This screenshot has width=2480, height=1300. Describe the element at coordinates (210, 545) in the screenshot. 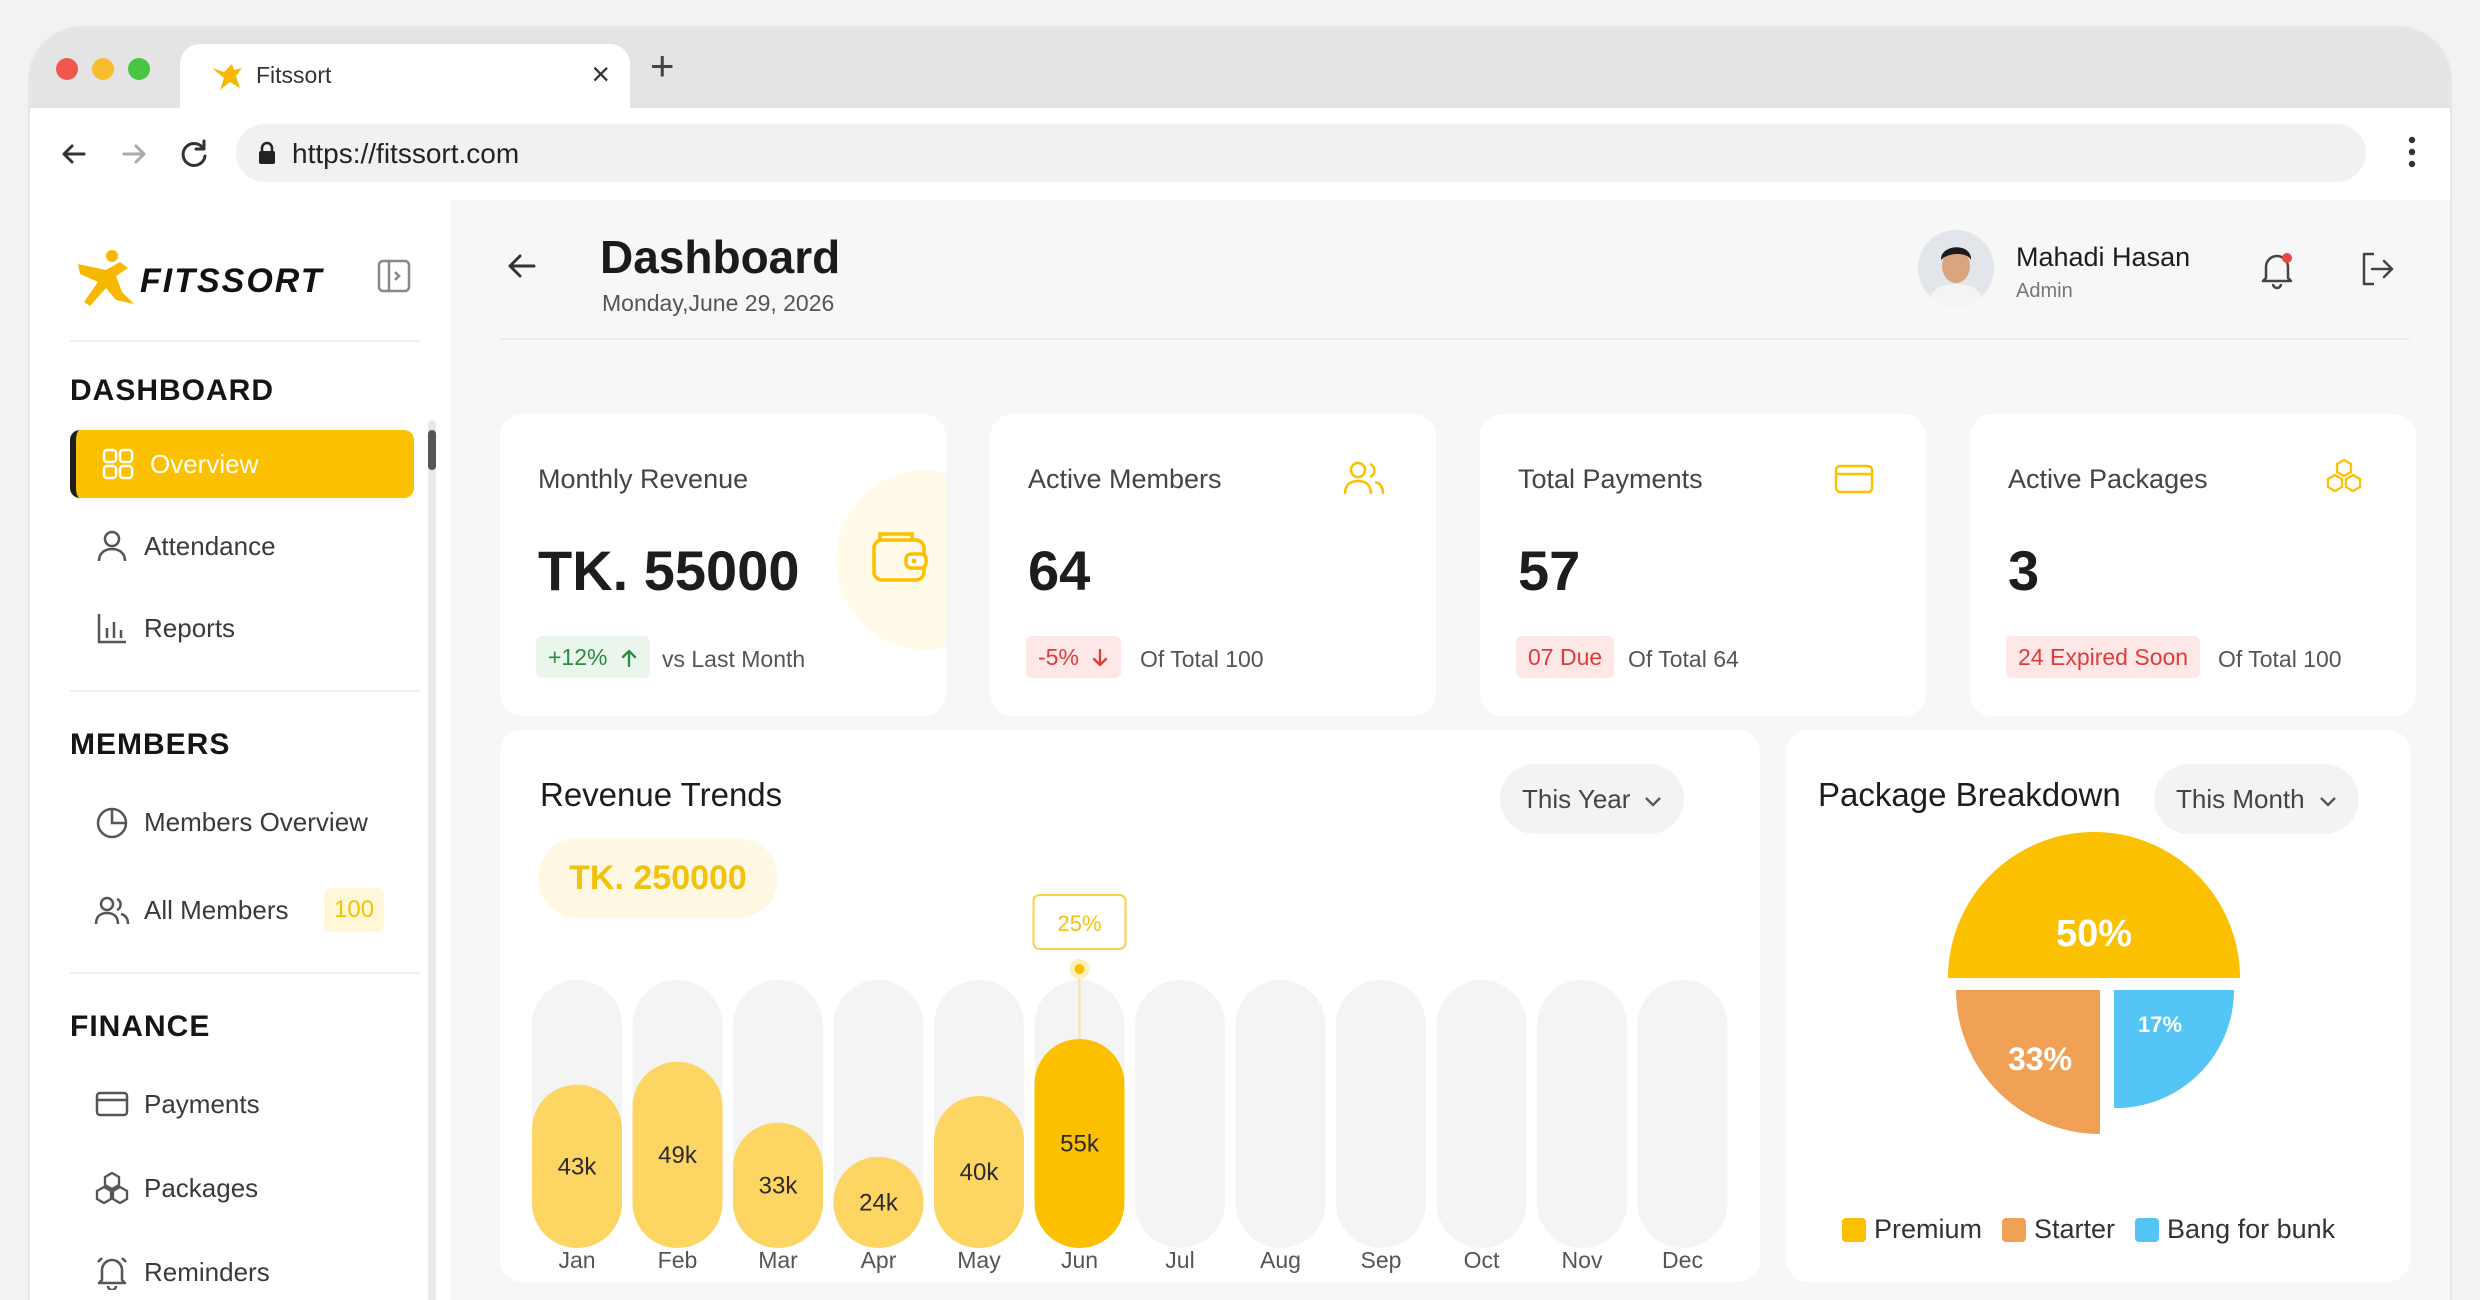

I see `sidebar-item-label: Attendance` at that location.